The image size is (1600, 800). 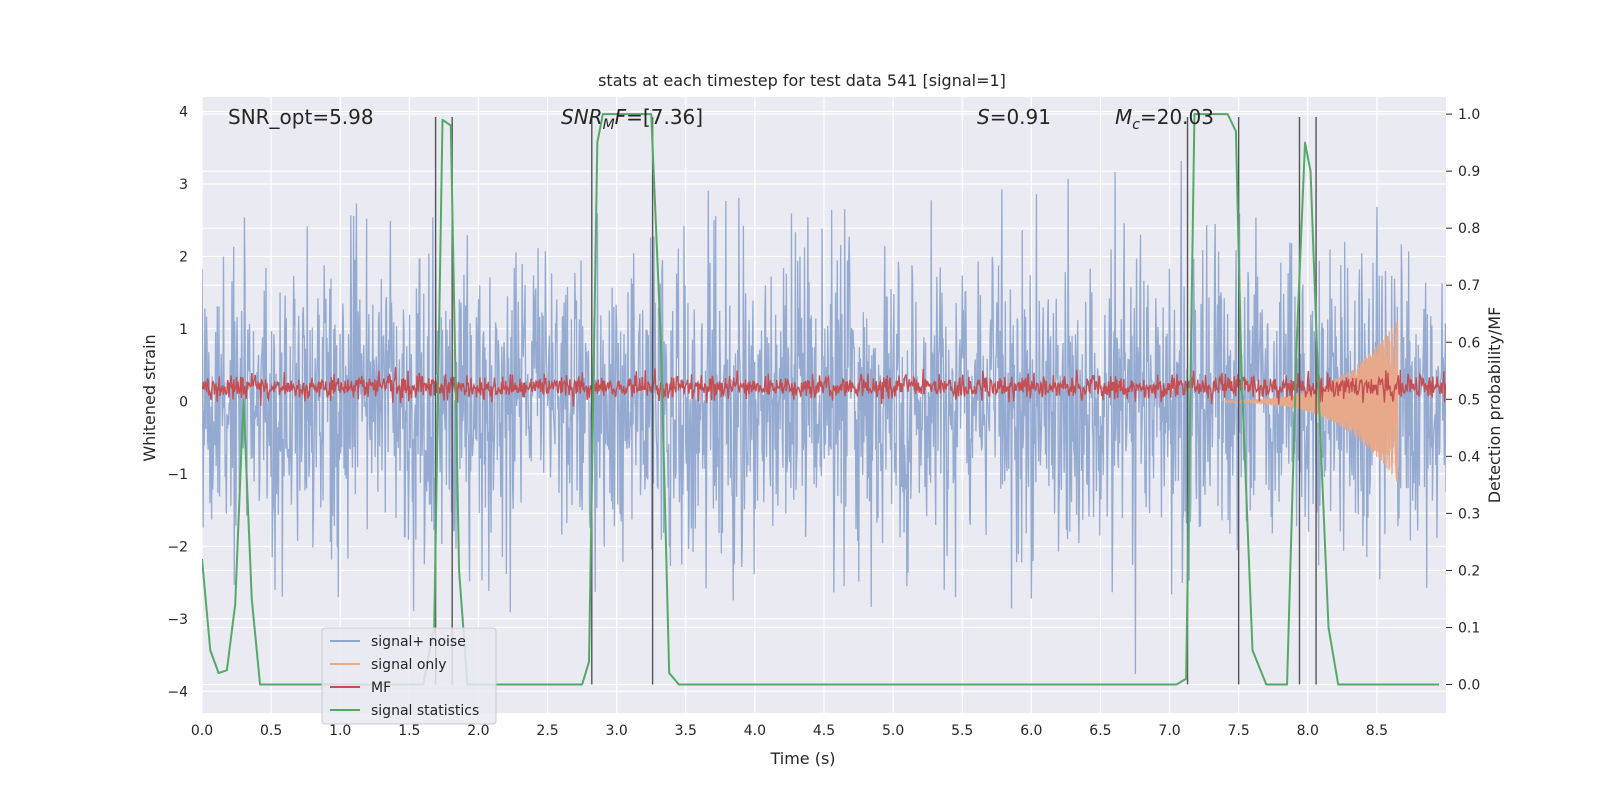 I want to click on annotation-snr-mf-tail: F, so click(x=621, y=117).